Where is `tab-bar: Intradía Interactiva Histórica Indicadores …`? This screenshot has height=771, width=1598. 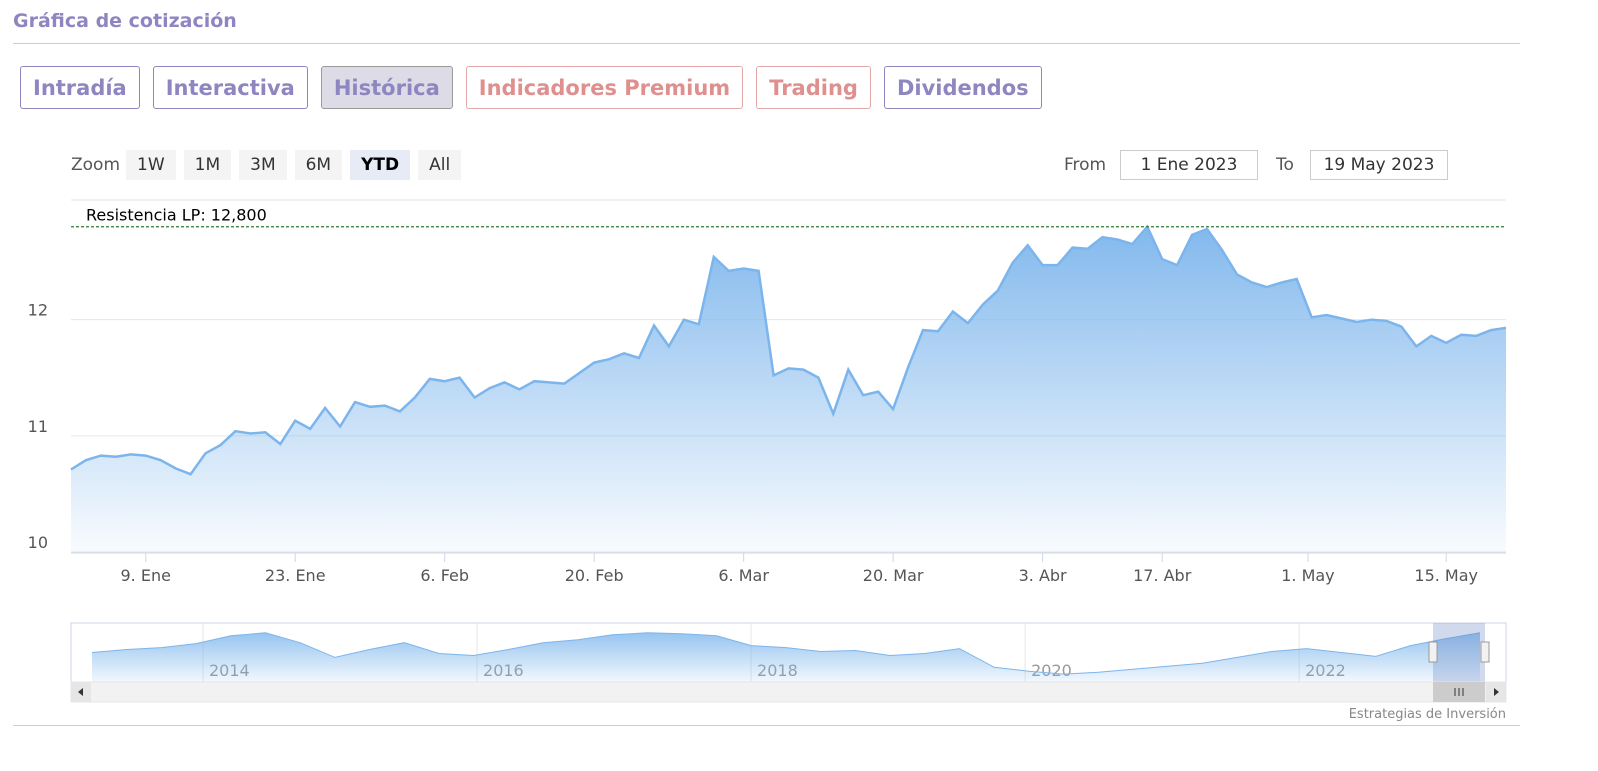 tab-bar: Intradía Interactiva Histórica Indicadores … is located at coordinates (531, 87).